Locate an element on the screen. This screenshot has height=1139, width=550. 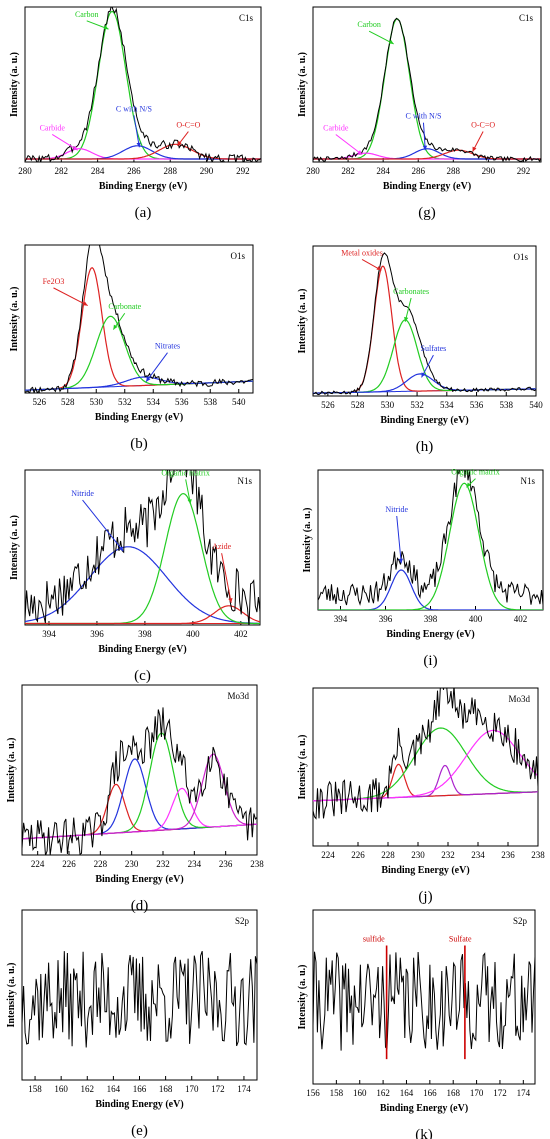
annotation-label: Nitrates is located at coordinates (167, 346).